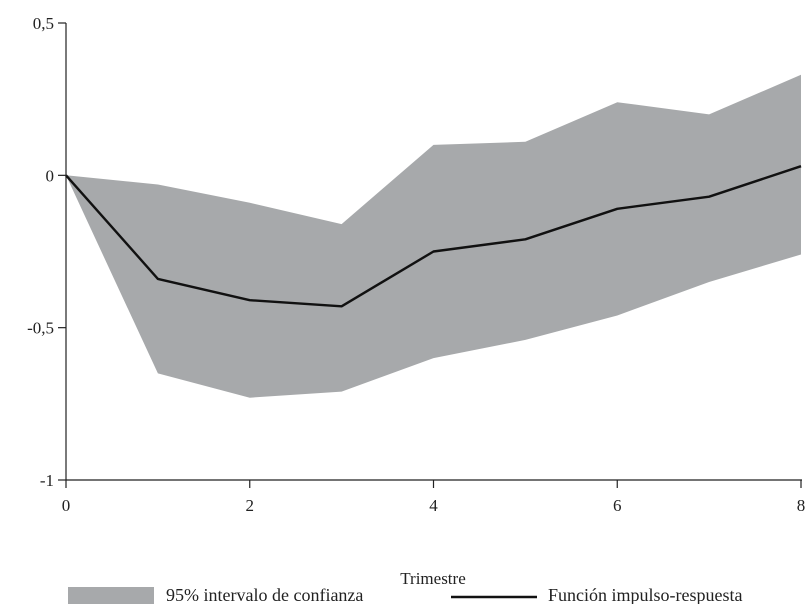 The width and height of the screenshot is (811, 604). Describe the element at coordinates (433, 505) in the screenshot. I see `x-tick-label: 4` at that location.